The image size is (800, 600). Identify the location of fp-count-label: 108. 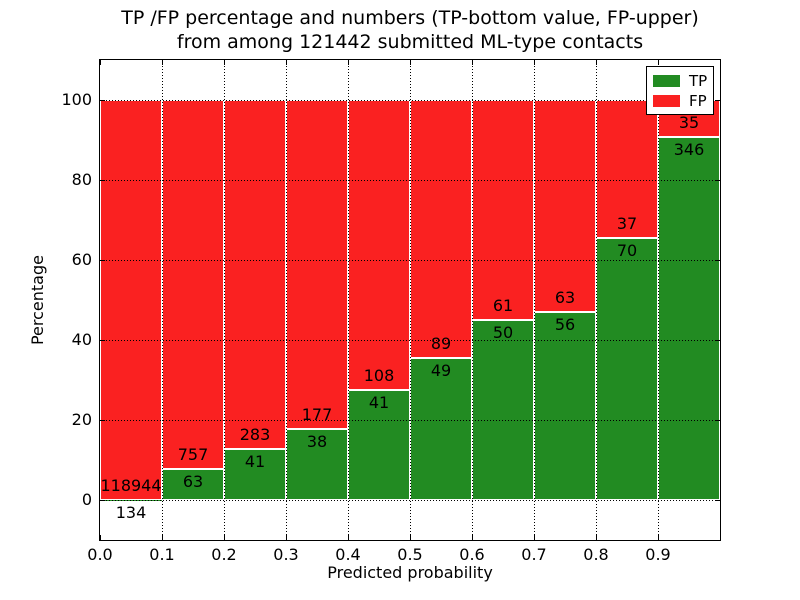
(379, 375).